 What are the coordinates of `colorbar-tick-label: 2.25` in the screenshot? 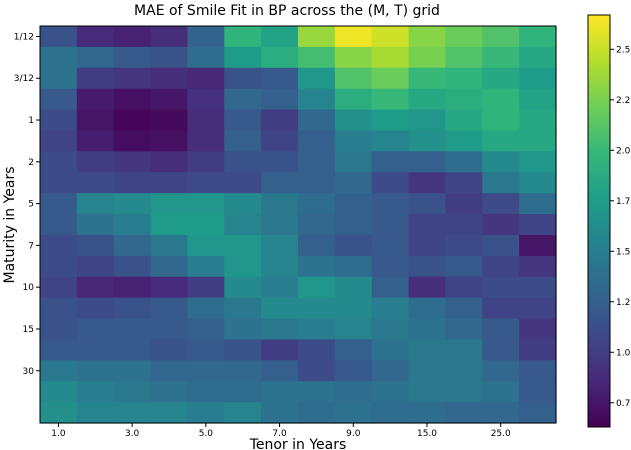 It's located at (623, 101).